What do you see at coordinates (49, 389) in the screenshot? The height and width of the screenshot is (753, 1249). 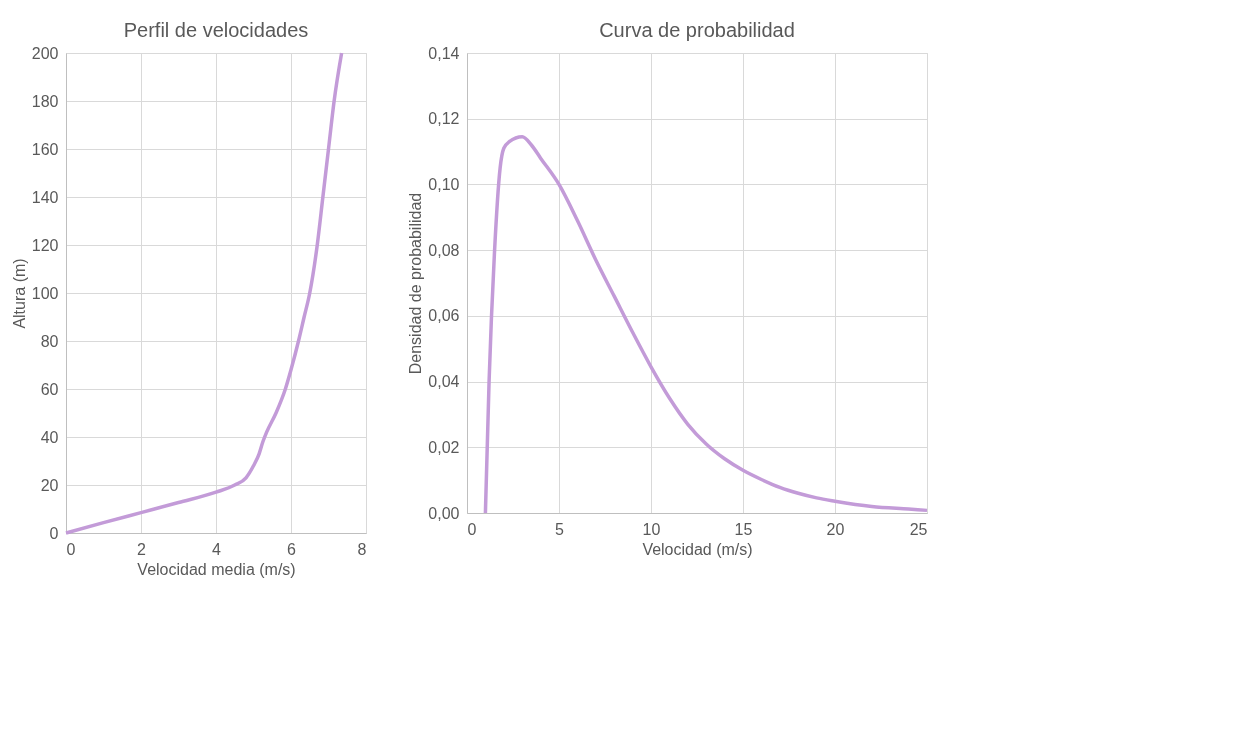 I see `y-tick-label: 60` at bounding box center [49, 389].